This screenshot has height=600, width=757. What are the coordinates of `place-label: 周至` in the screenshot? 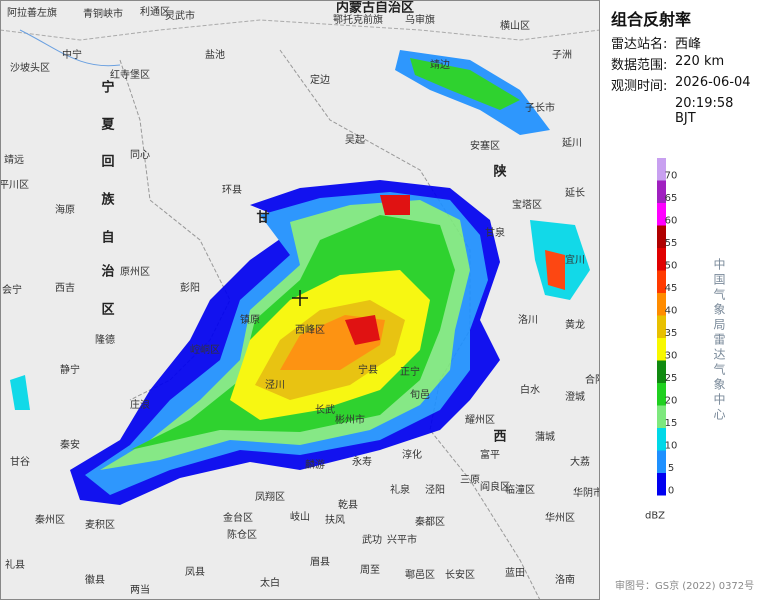 It's located at (370, 570).